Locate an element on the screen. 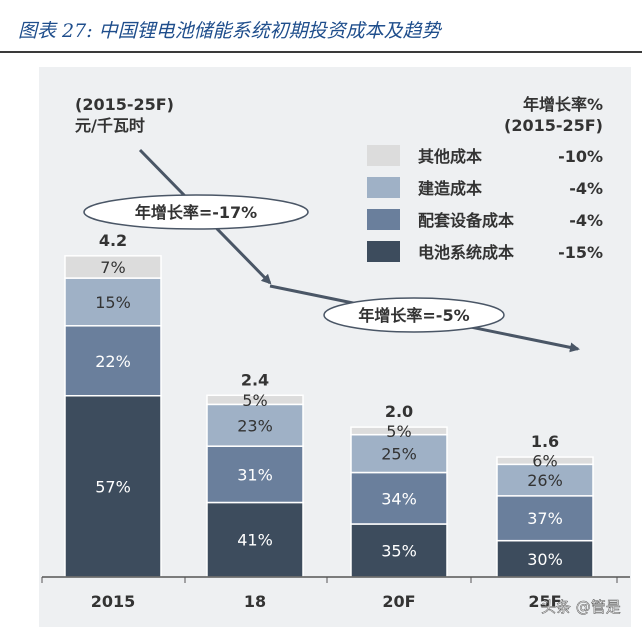 The height and width of the screenshot is (631, 642). unit-note-line1: (2015-25F) is located at coordinates (124, 104).